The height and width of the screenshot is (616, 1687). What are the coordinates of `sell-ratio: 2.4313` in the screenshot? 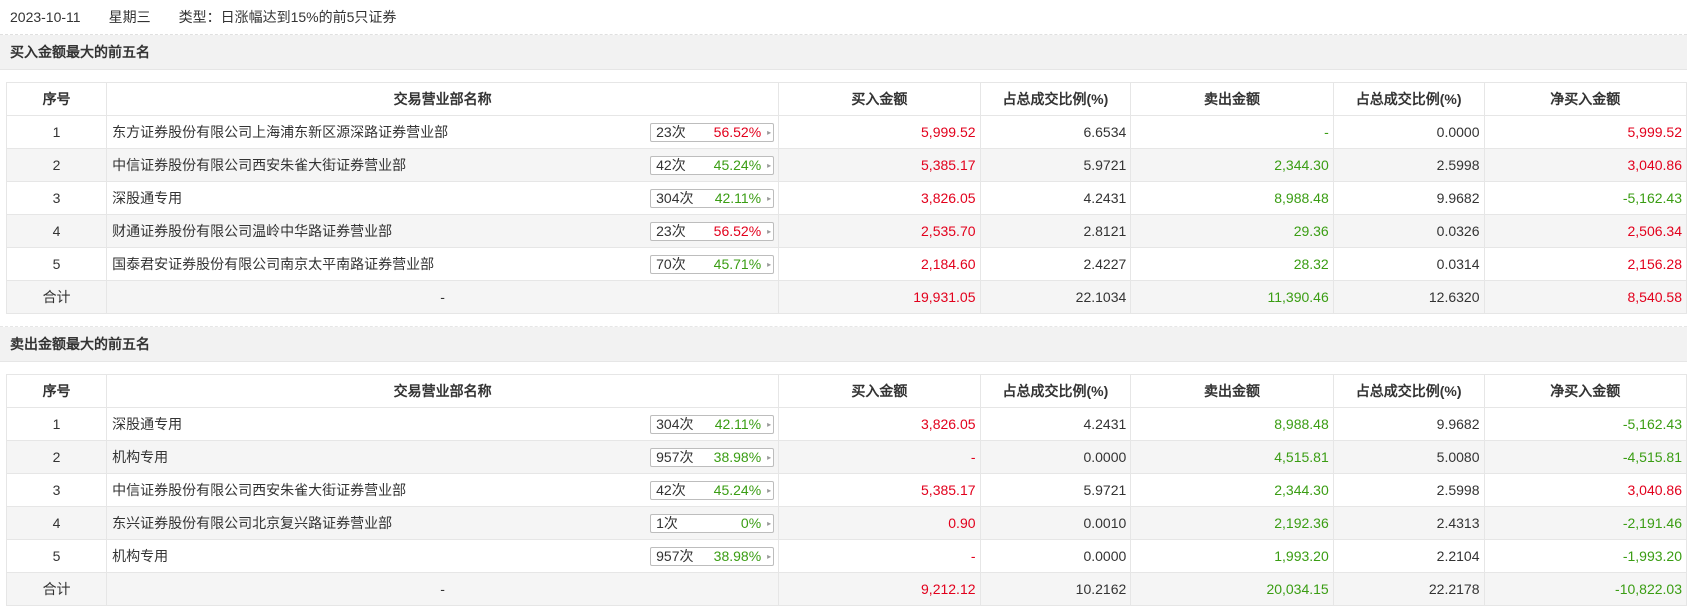 It's located at (1408, 523).